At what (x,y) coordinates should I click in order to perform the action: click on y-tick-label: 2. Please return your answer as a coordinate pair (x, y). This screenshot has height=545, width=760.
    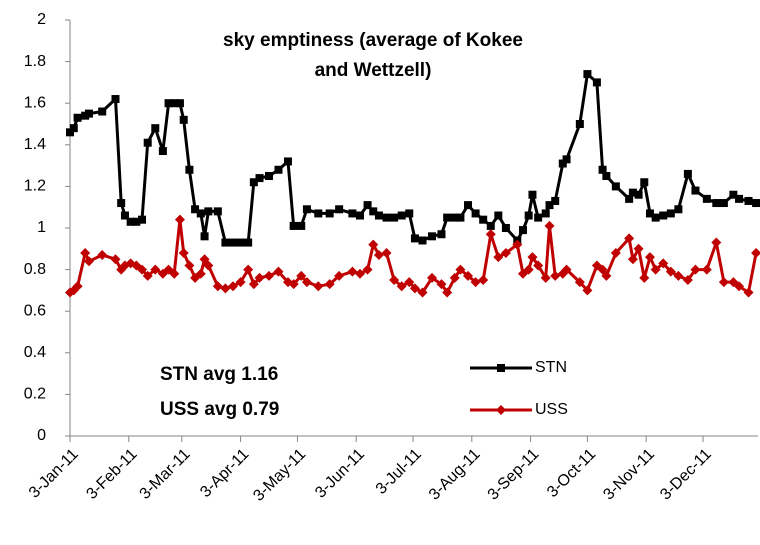
    Looking at the image, I should click on (41, 19).